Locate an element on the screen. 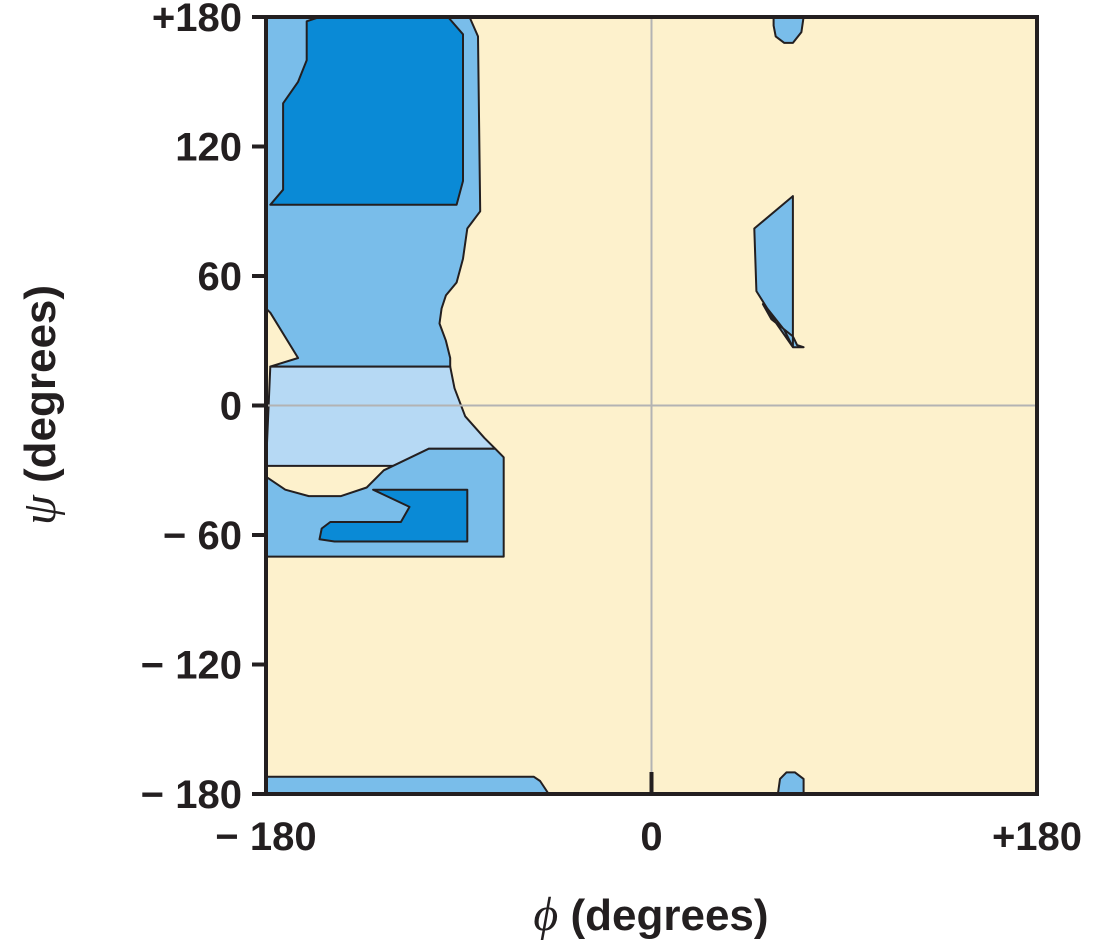 This screenshot has height=947, width=1105. x-axis-title-text: (degrees) is located at coordinates (663, 915).